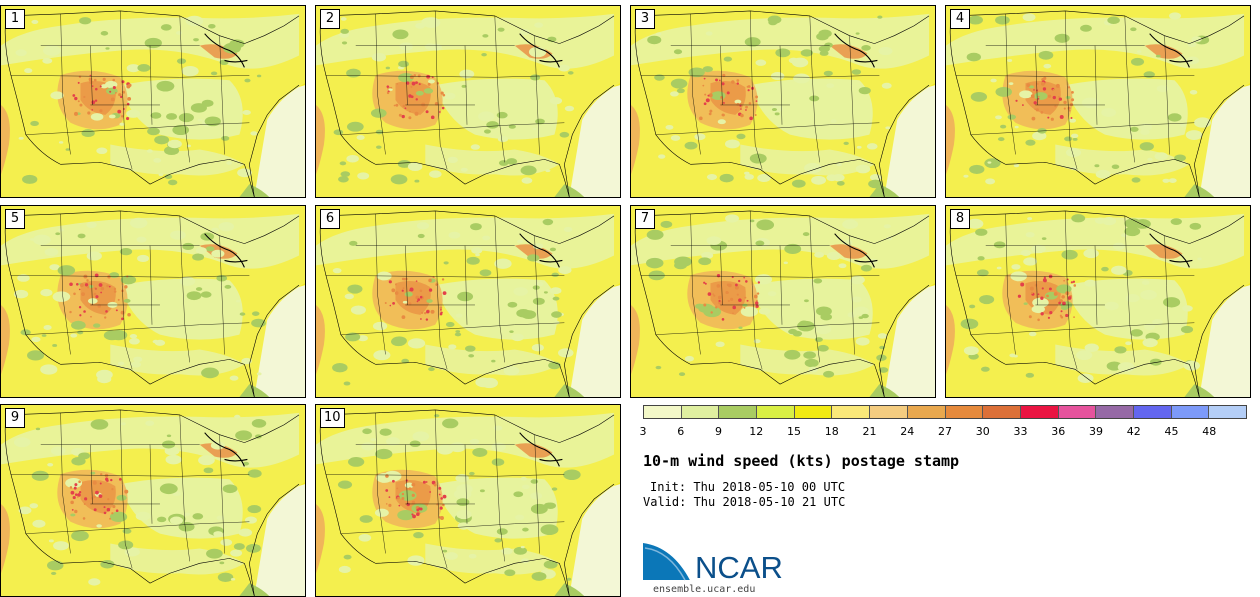 The height and width of the screenshot is (597, 1260). What do you see at coordinates (15, 219) in the screenshot?
I see `member-number-label: 5` at bounding box center [15, 219].